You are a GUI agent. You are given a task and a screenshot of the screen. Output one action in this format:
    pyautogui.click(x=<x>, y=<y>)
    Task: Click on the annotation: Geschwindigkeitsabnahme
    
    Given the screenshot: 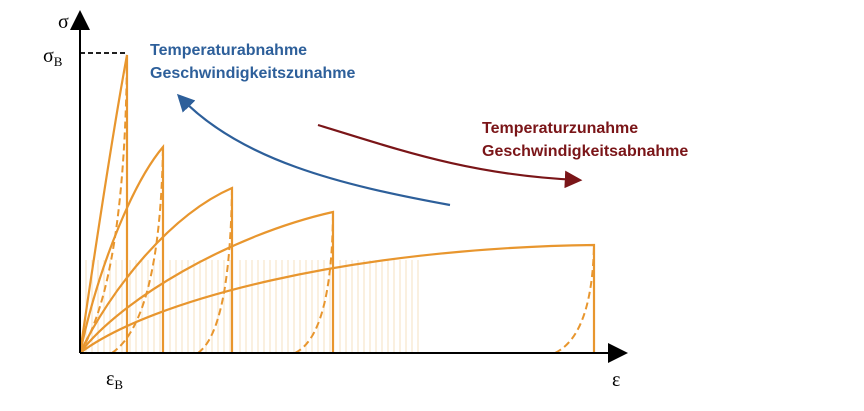 What is the action you would take?
    pyautogui.click(x=585, y=151)
    